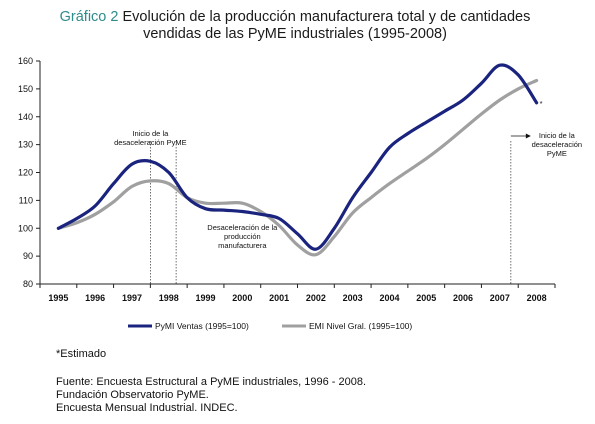 The height and width of the screenshot is (424, 595). What do you see at coordinates (150, 133) in the screenshot?
I see `annotation-inicio-desaceleracion-pyme: Inicio de la` at bounding box center [150, 133].